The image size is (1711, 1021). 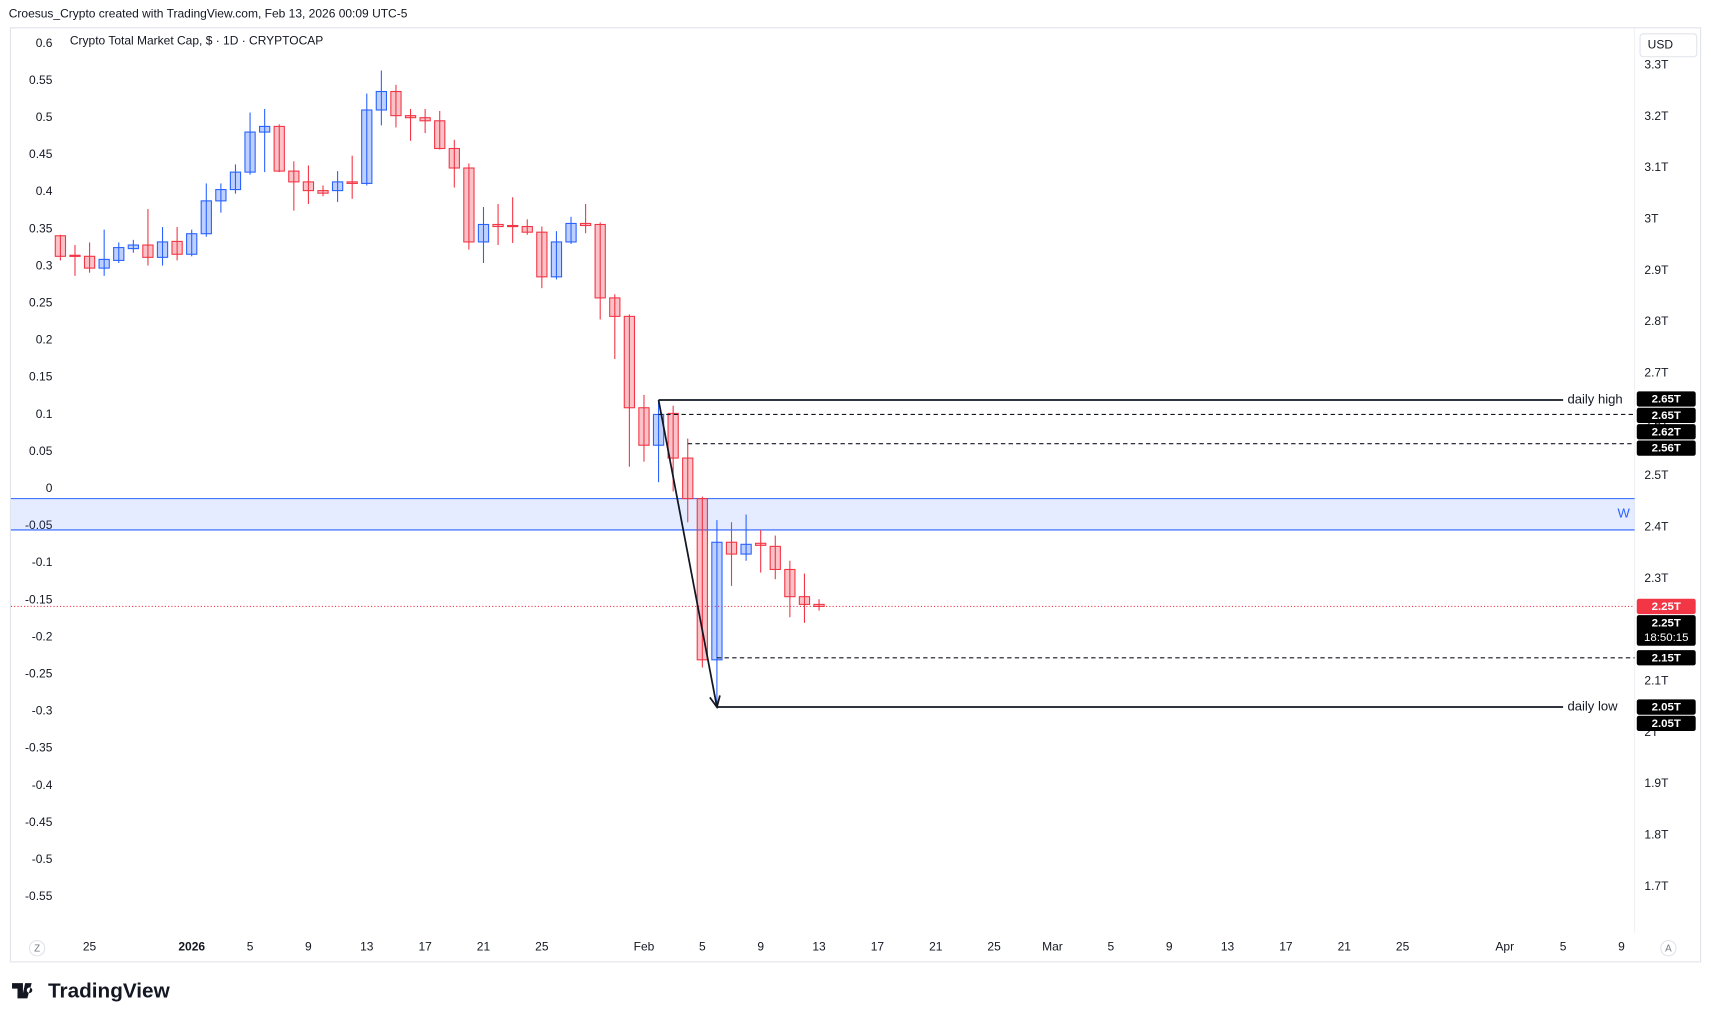 I want to click on y-tick-label: 2.8T, so click(x=1656, y=321).